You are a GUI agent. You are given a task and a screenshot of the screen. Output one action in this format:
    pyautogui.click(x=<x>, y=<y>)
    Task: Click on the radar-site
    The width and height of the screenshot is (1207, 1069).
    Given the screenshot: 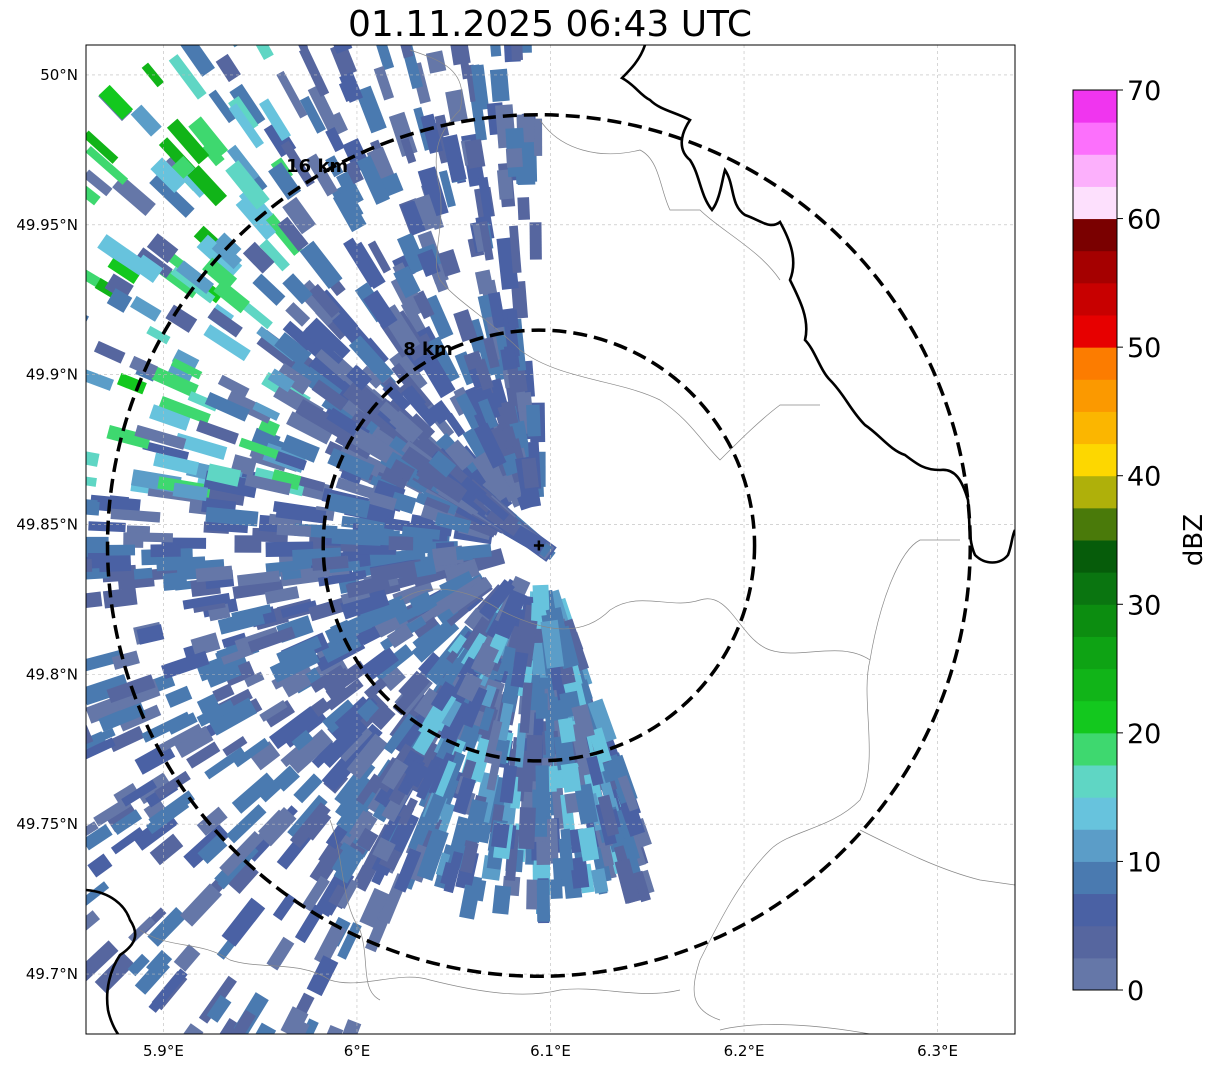 What is the action you would take?
    pyautogui.click(x=538, y=545)
    